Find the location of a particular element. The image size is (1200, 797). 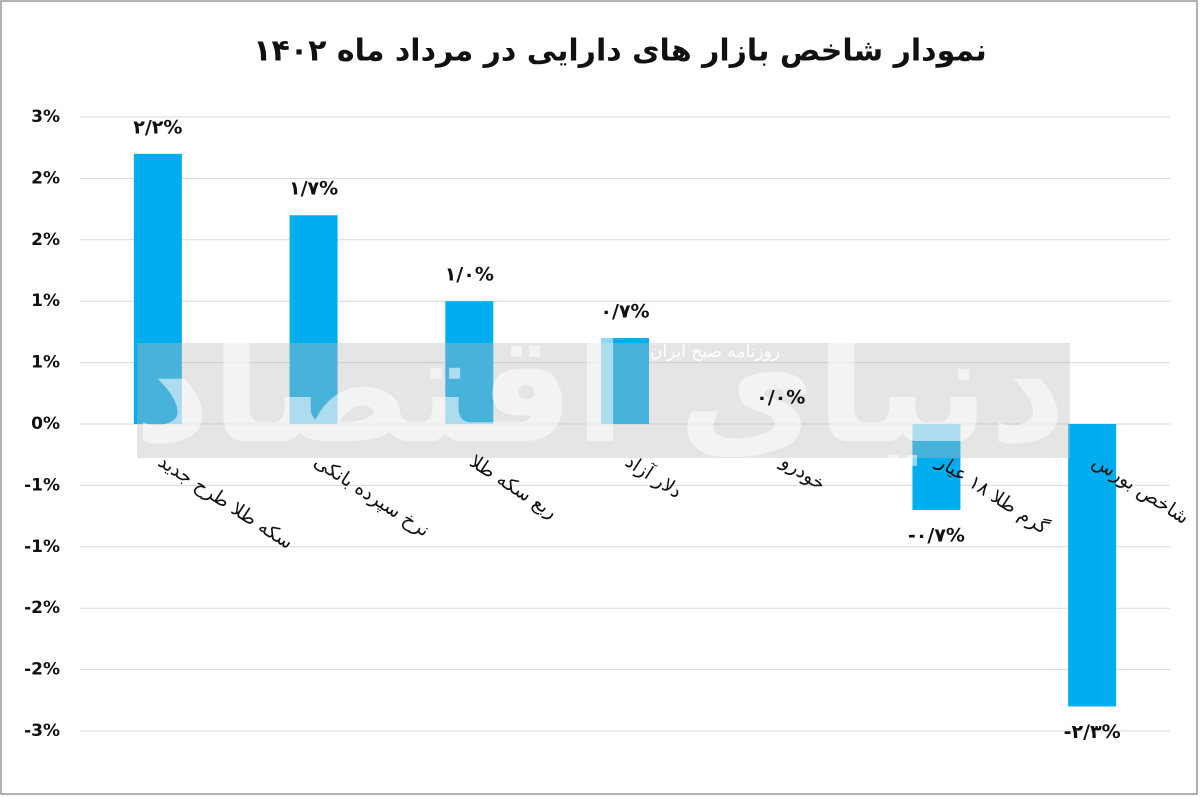

value-label: ۲/۲% is located at coordinates (157, 127).